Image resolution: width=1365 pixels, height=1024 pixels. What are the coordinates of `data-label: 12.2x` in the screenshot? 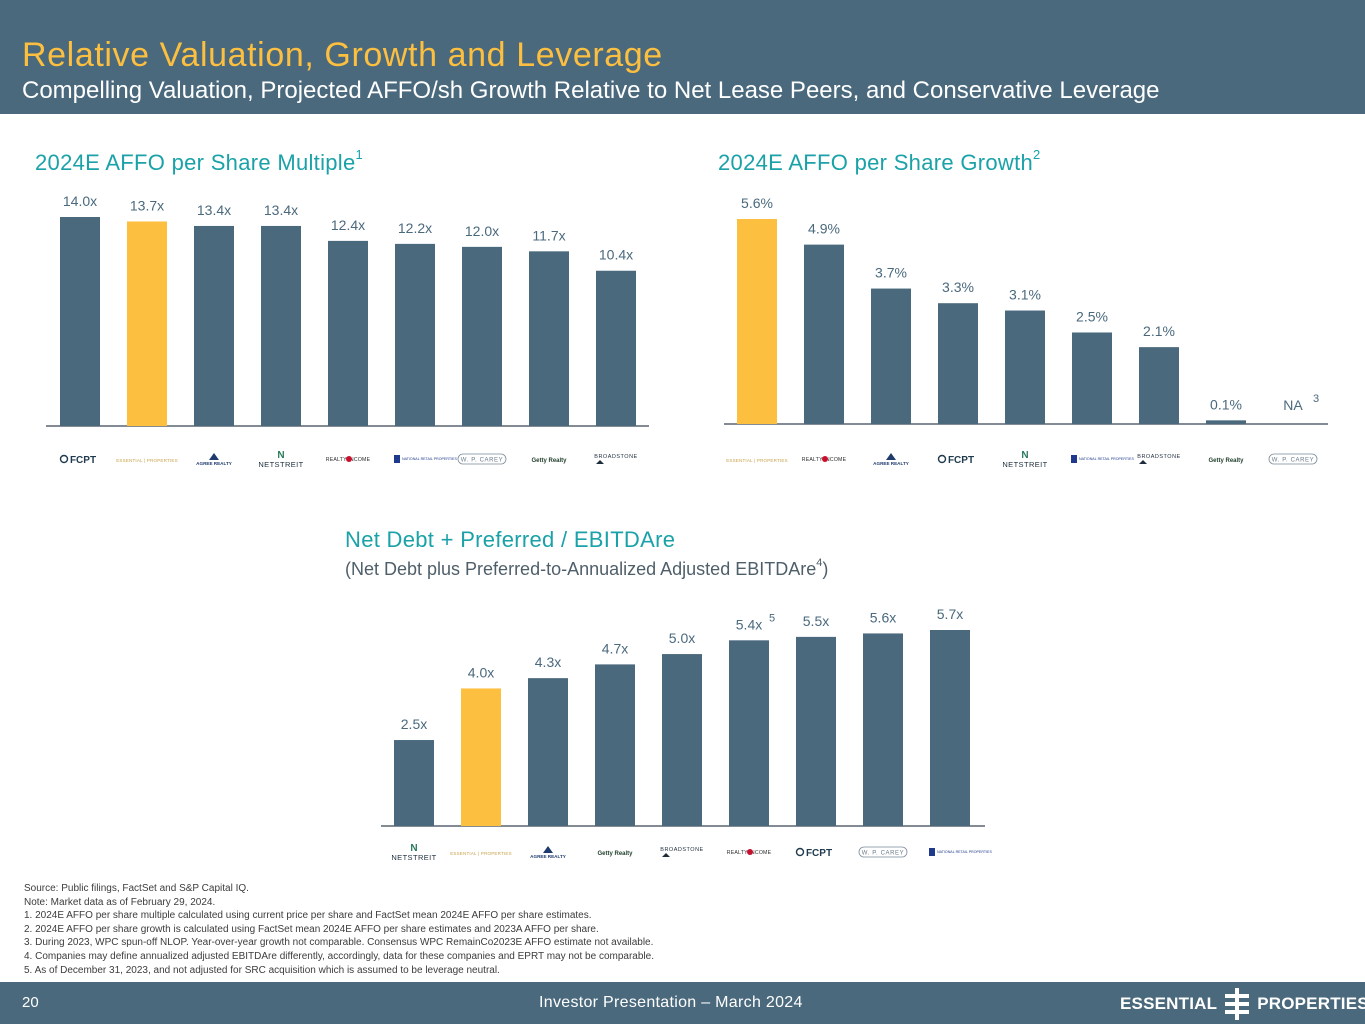 It's located at (415, 228).